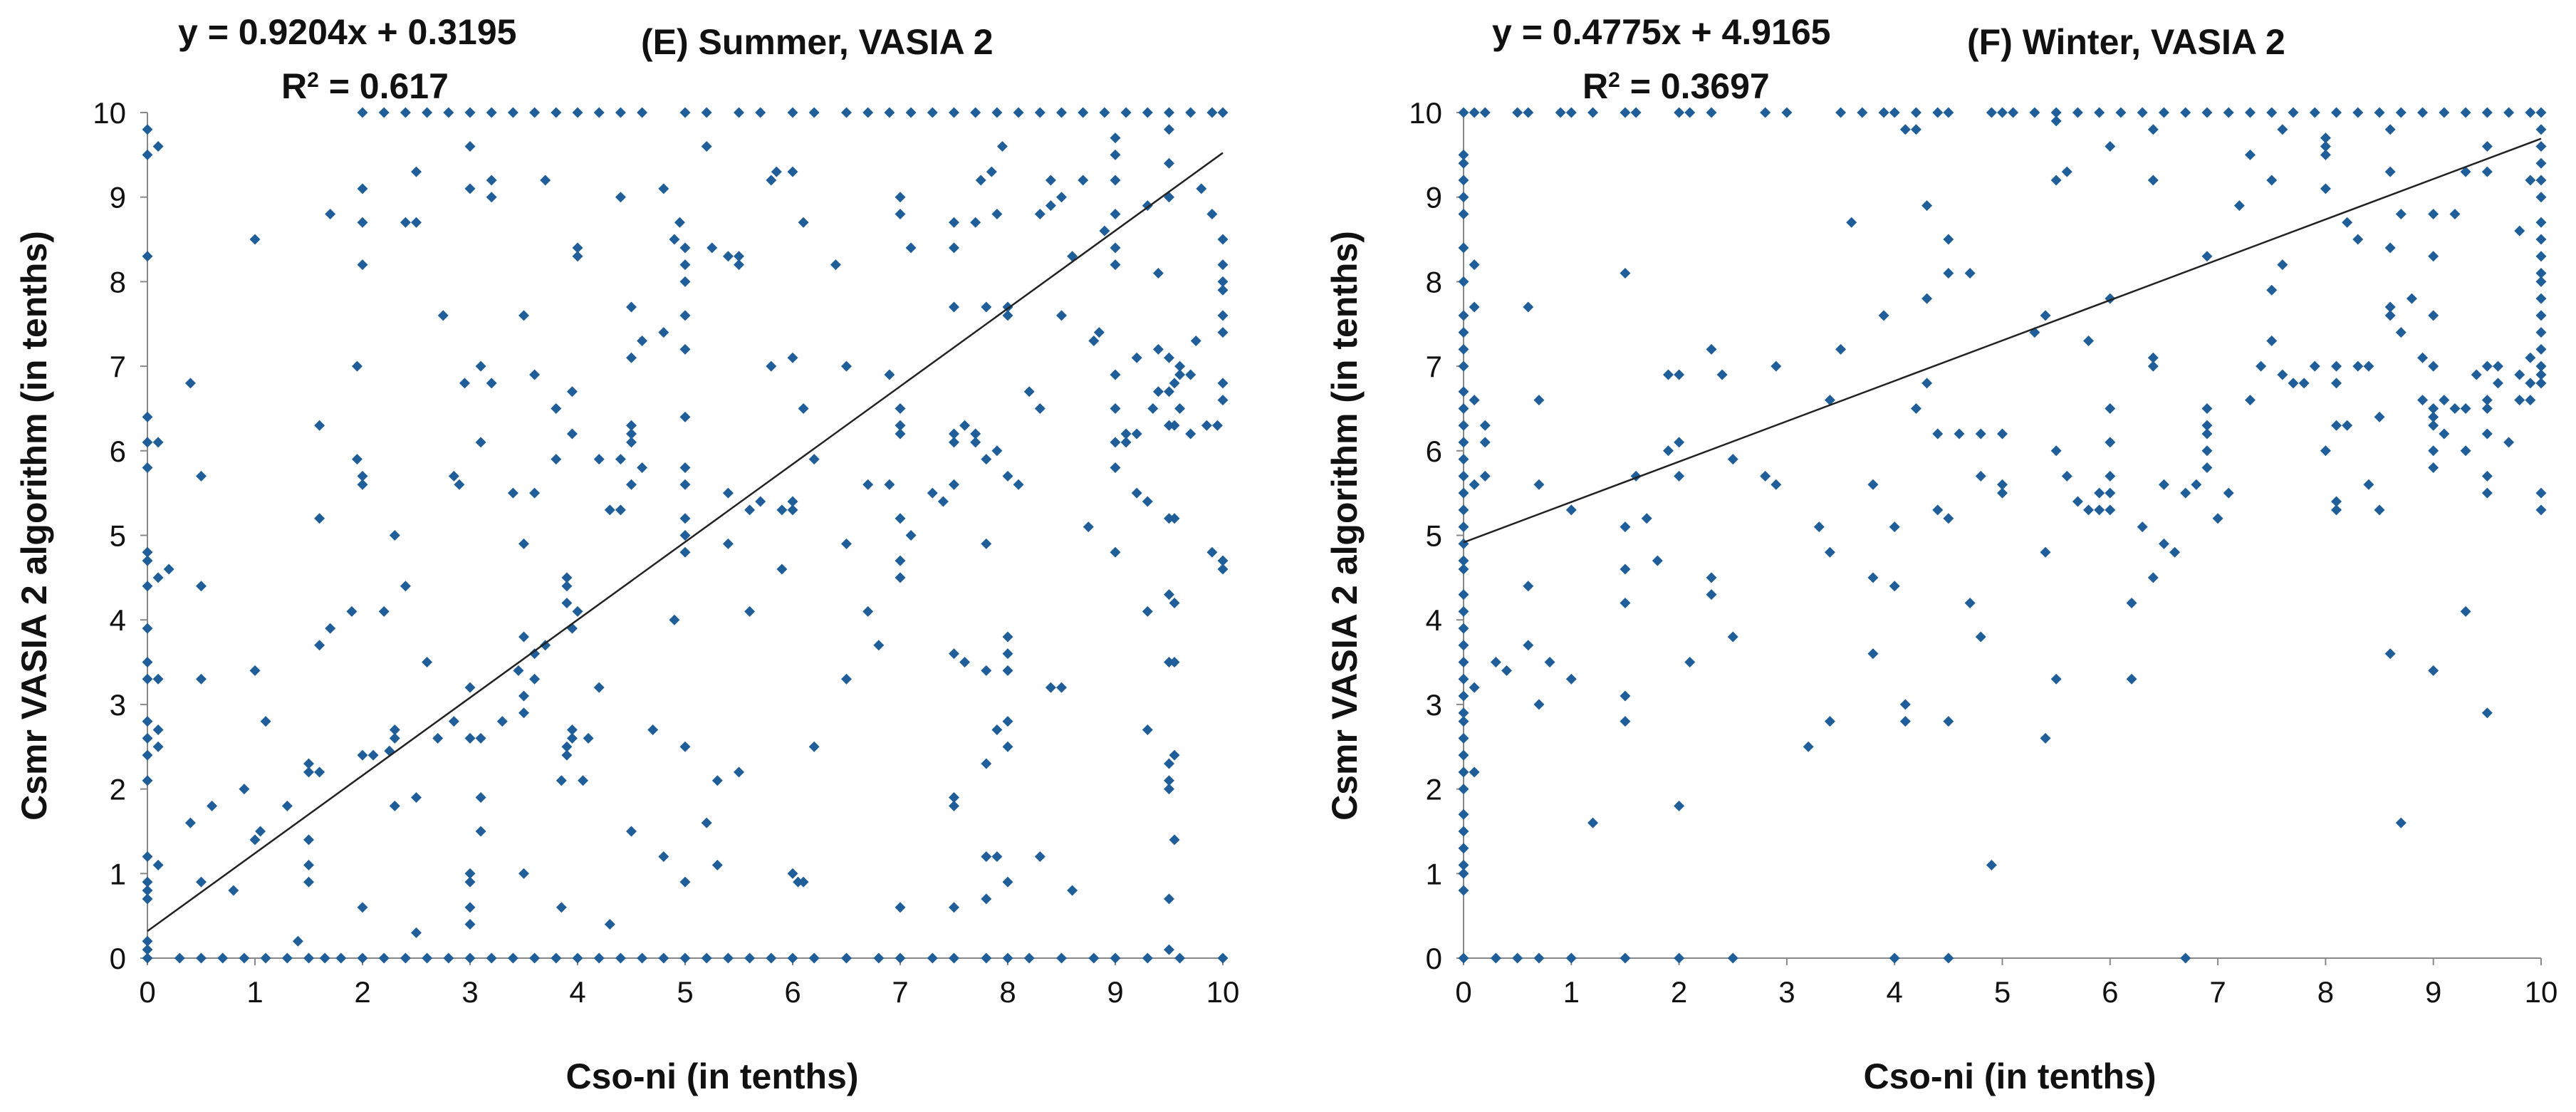 The width and height of the screenshot is (2576, 1112). What do you see at coordinates (255, 992) in the screenshot?
I see `x-tick-label: 1` at bounding box center [255, 992].